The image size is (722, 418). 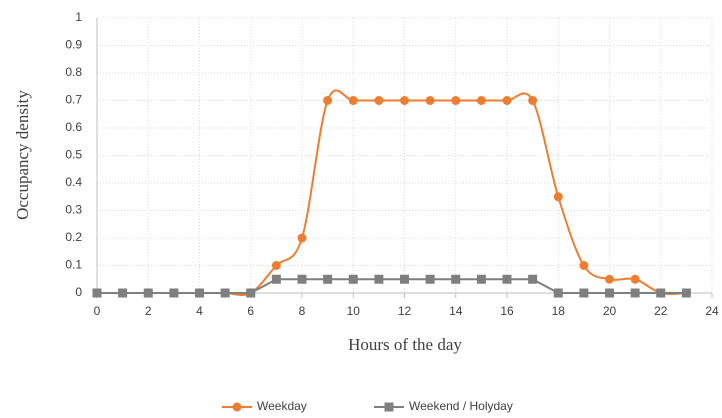 I want to click on y-tick-label: 0.6, so click(x=73, y=127).